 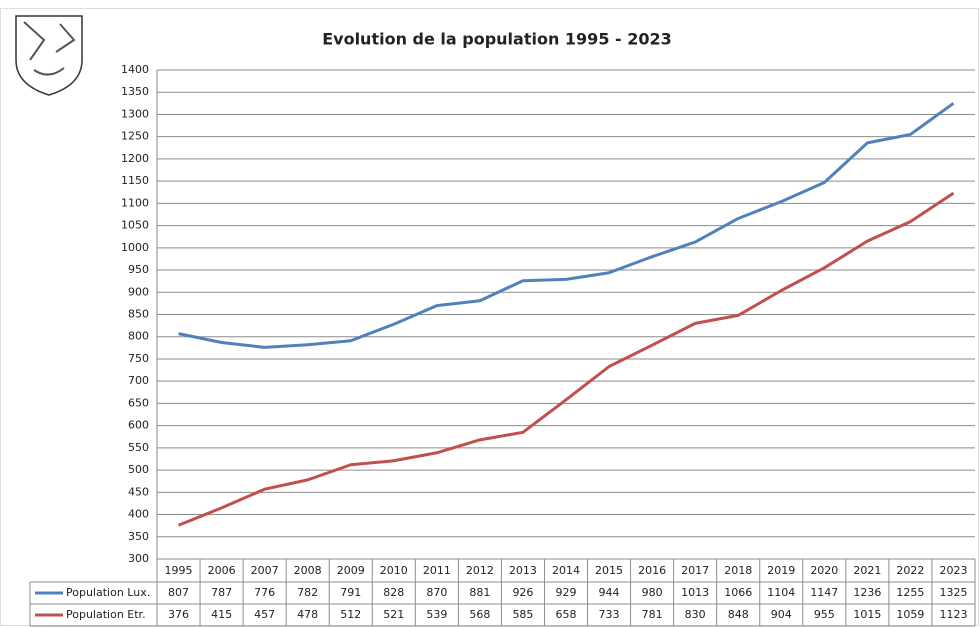 I want to click on table-value: 781, so click(x=652, y=614).